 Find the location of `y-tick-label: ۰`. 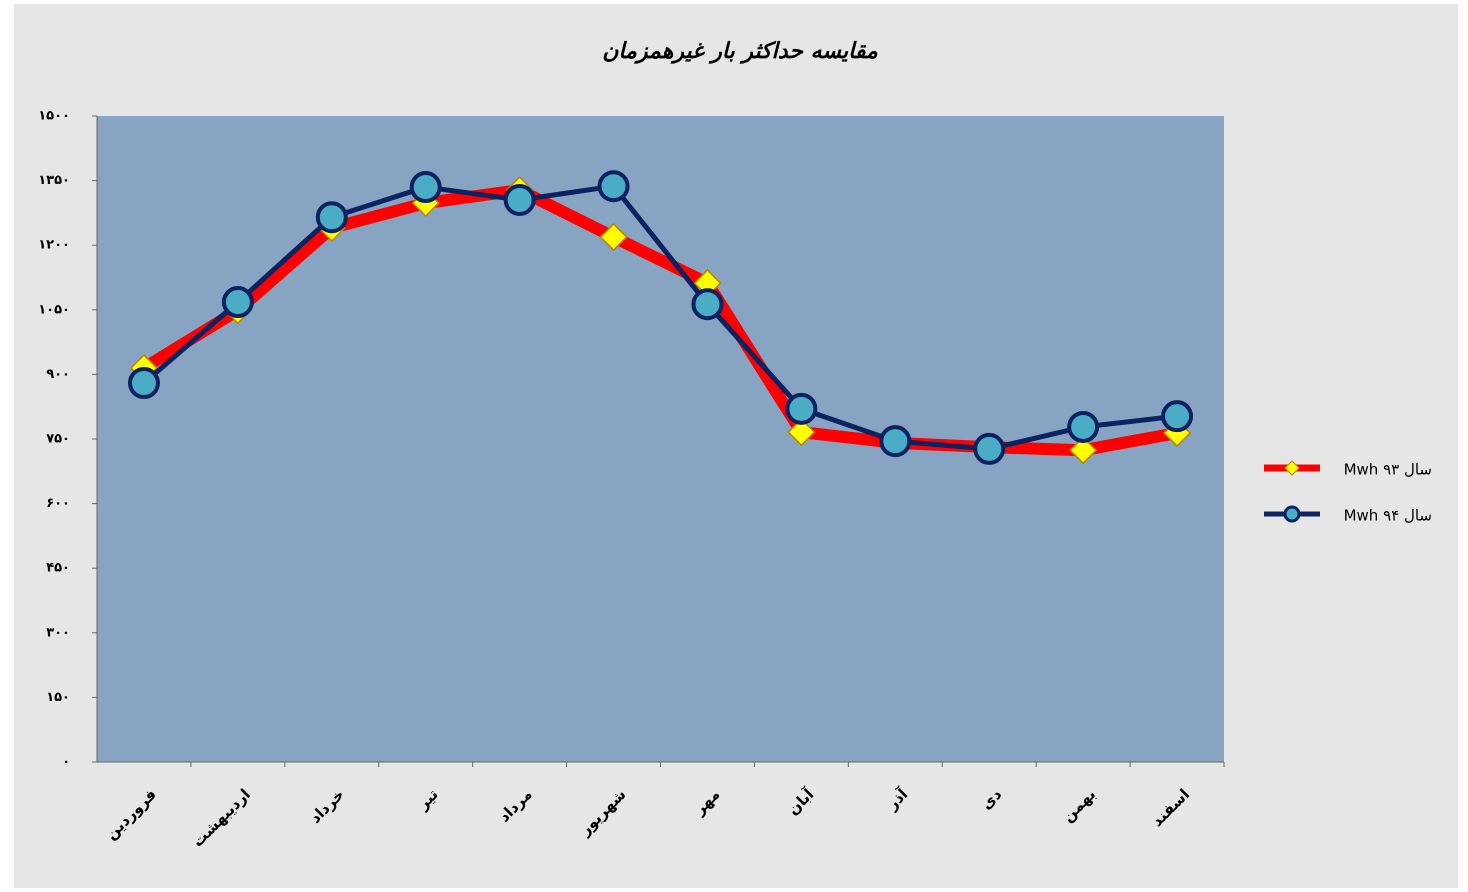

y-tick-label: ۰ is located at coordinates (66, 762).